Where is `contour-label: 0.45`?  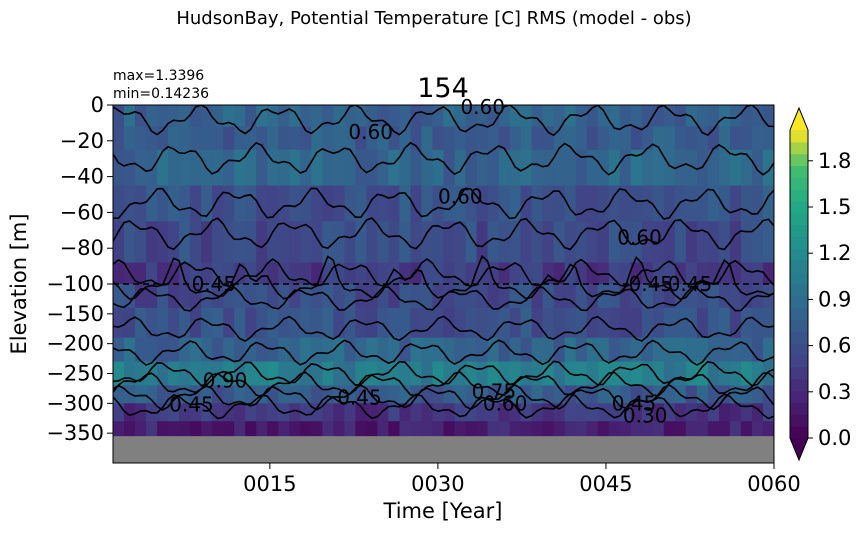 contour-label: 0.45 is located at coordinates (634, 403).